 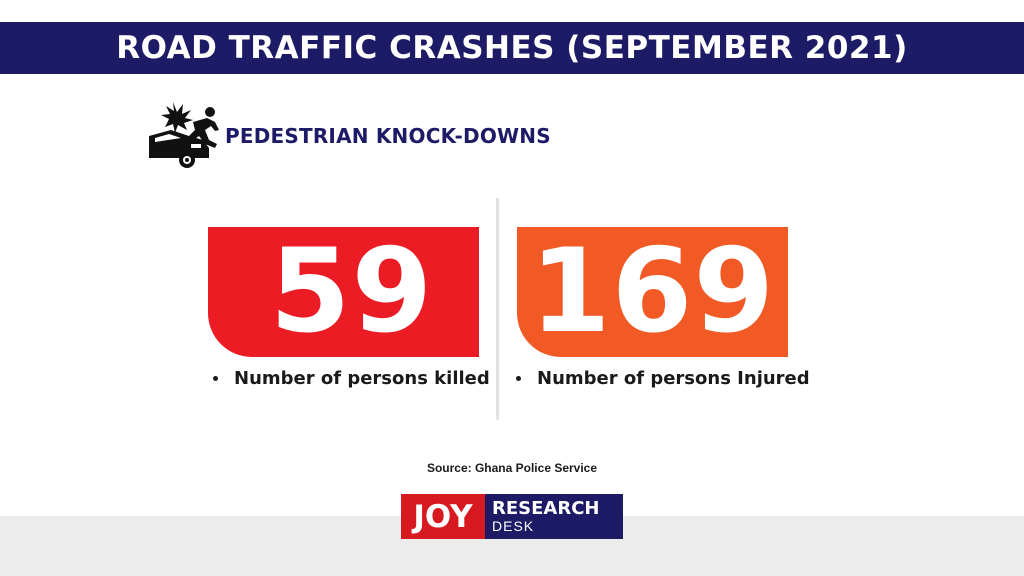 I want to click on page-title: ROAD TRAFFIC CRASHES (SEPTEMBER 2021), so click(x=512, y=48).